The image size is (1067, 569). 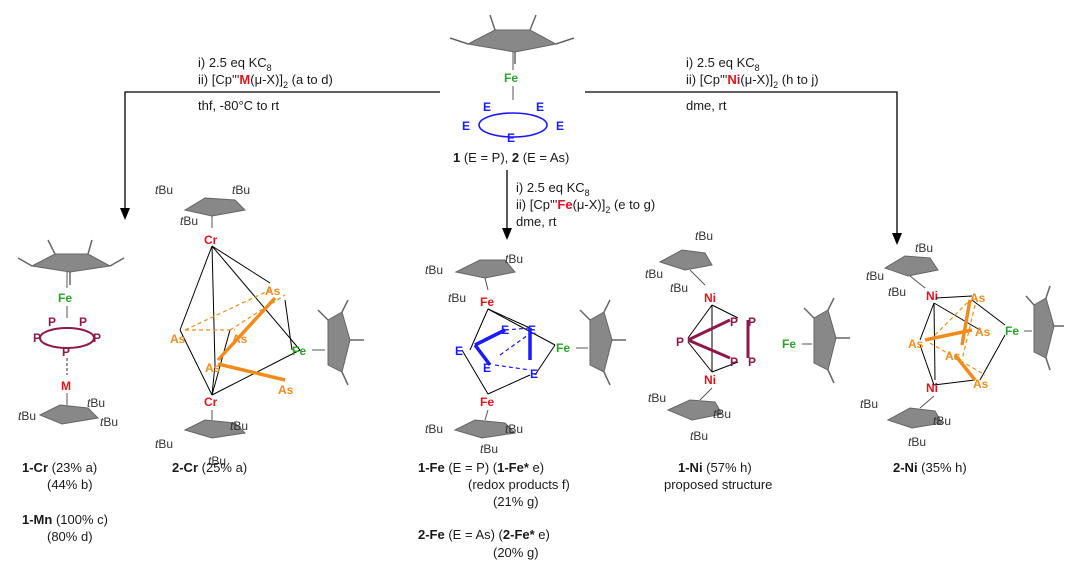 What do you see at coordinates (718, 484) in the screenshot?
I see `caption-1-ni-proposed: proposed structure` at bounding box center [718, 484].